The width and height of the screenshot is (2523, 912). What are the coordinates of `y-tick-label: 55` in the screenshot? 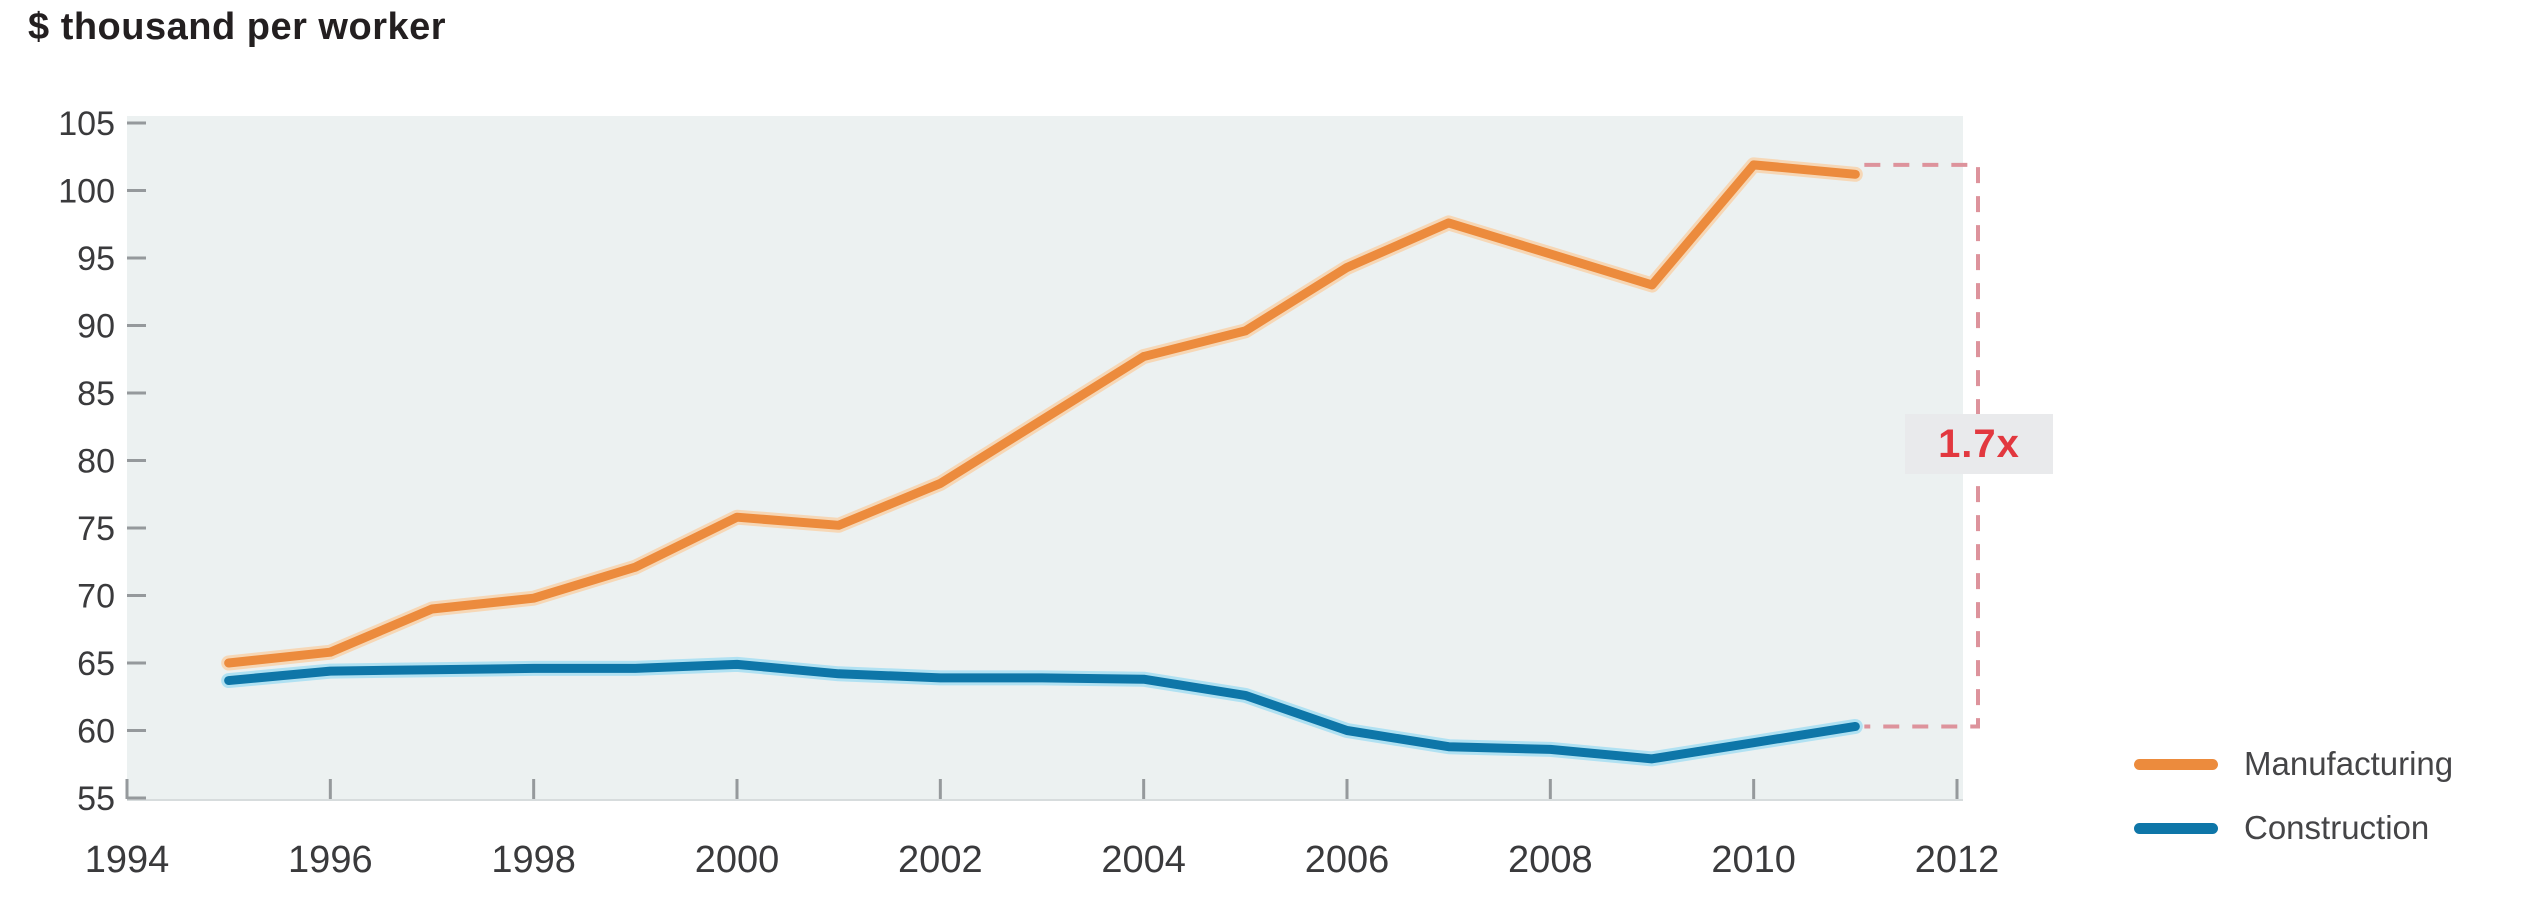 It's located at (96, 799).